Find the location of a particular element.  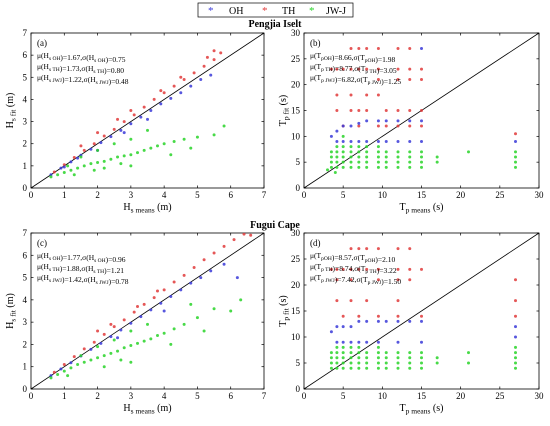

y-tick-label: 5 is located at coordinates (25, 278).